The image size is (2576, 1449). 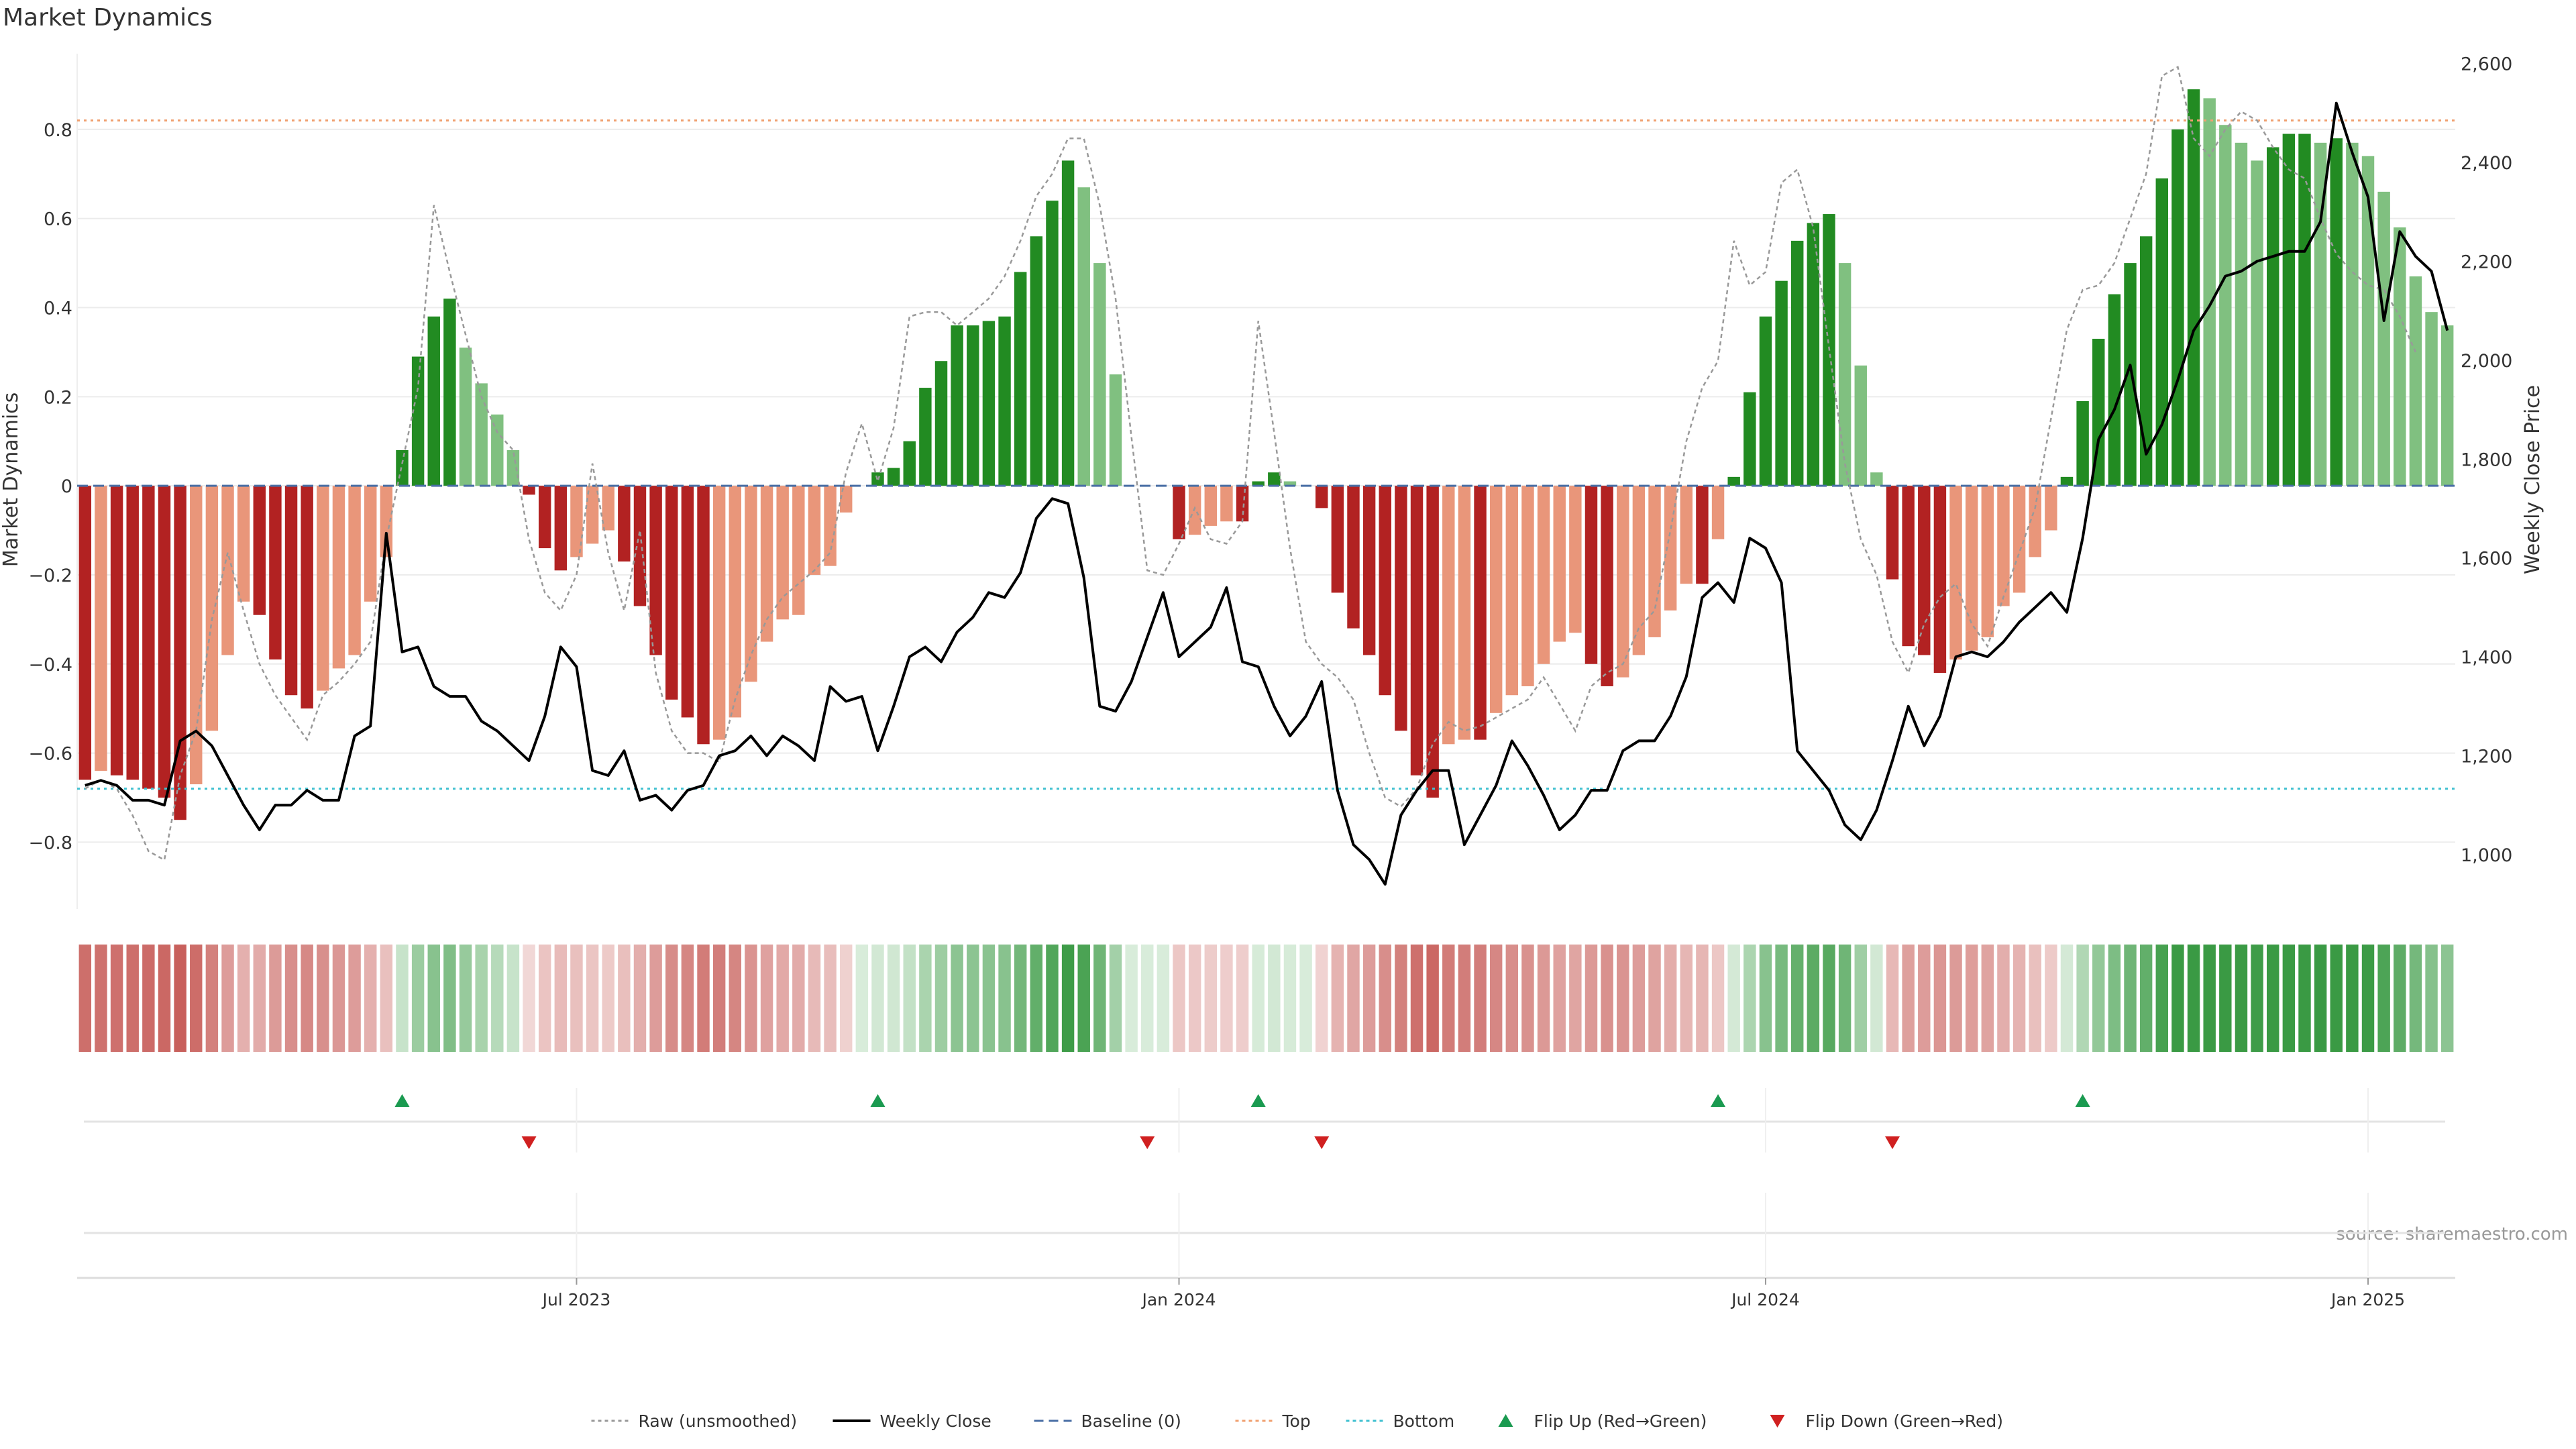 I want to click on legend-label: Baseline (0), so click(x=1131, y=1421).